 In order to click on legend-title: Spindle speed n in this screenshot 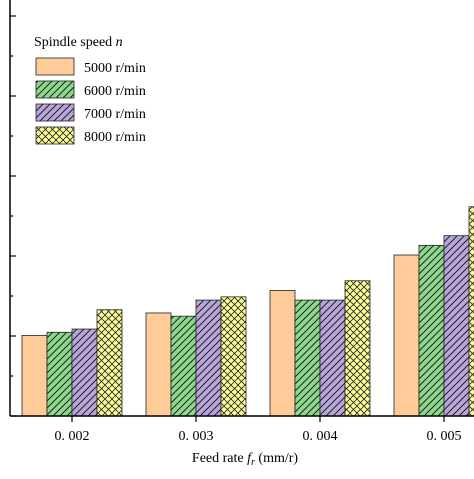, I will do `click(78, 42)`.